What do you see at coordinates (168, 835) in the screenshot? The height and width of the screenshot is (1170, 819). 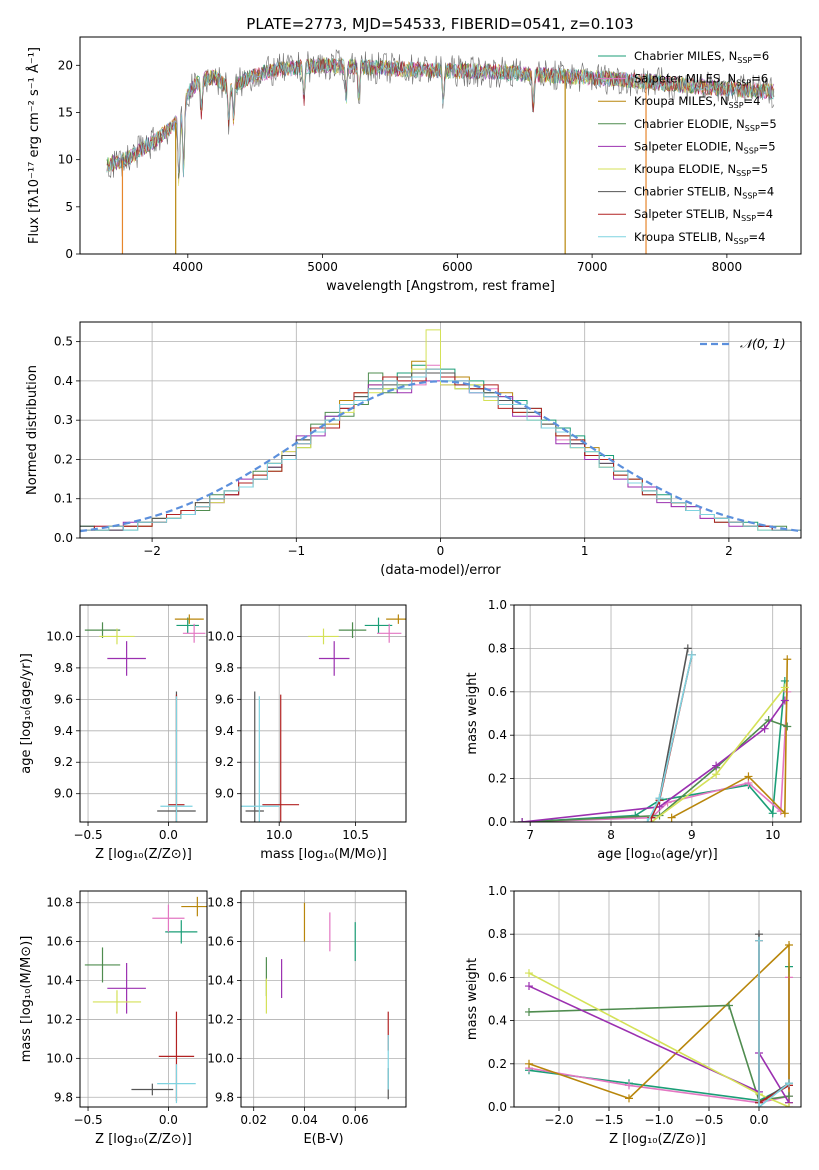 I see `x-tick-label: 0.0` at bounding box center [168, 835].